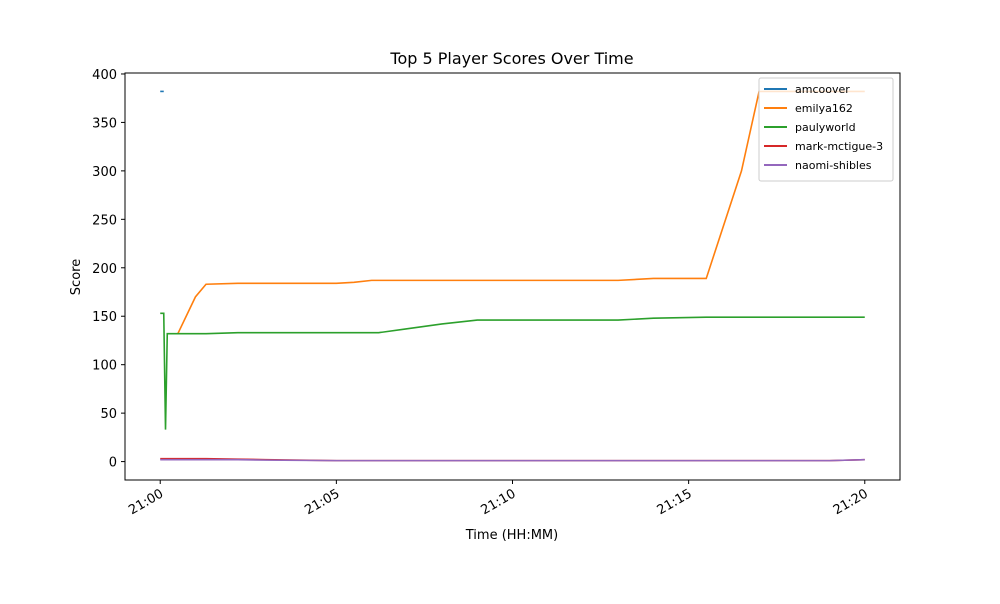  I want to click on x-axis-label: Time (HH:MM), so click(511, 535).